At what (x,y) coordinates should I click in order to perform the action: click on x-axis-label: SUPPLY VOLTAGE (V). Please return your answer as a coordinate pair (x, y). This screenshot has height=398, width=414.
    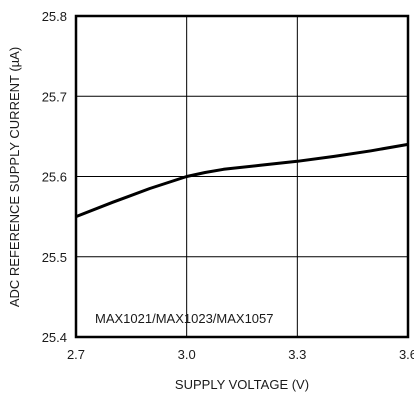
    Looking at the image, I should click on (242, 384).